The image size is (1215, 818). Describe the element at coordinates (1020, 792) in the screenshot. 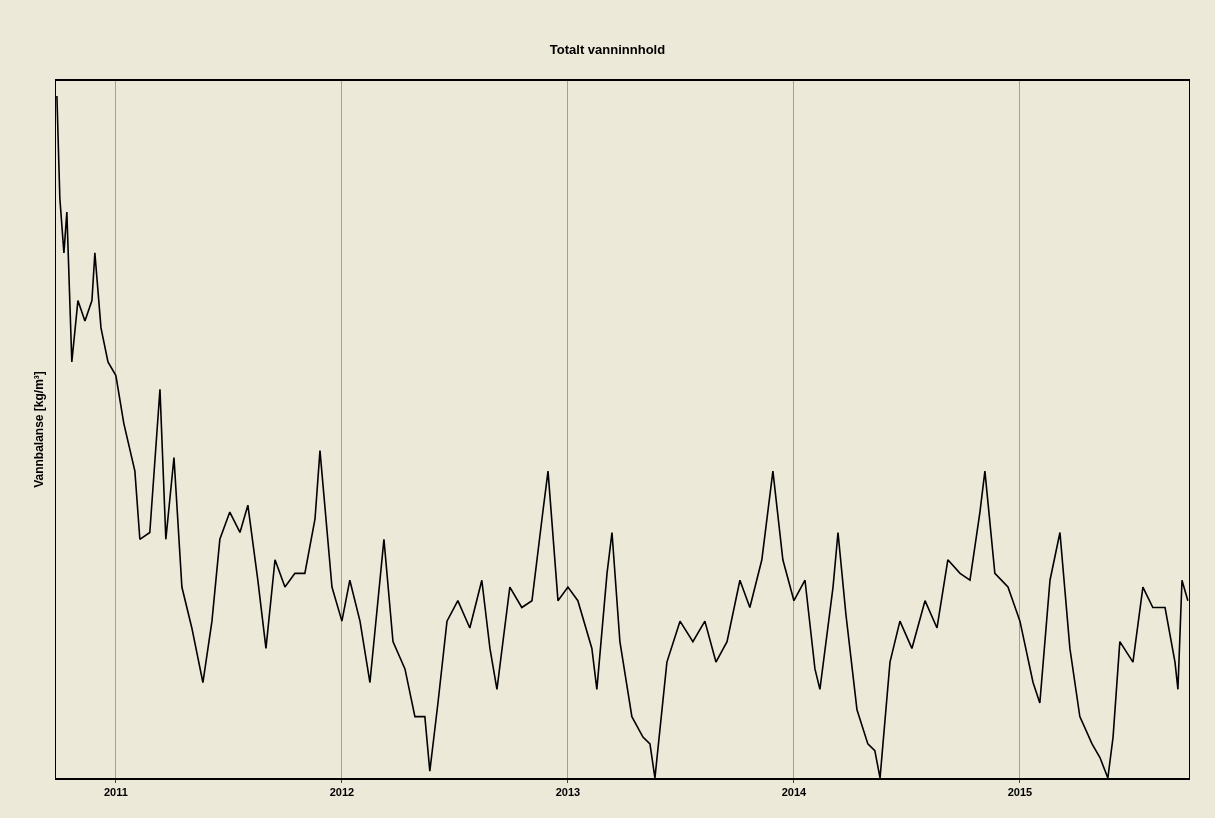

I see `x-tick-label: 2015` at that location.